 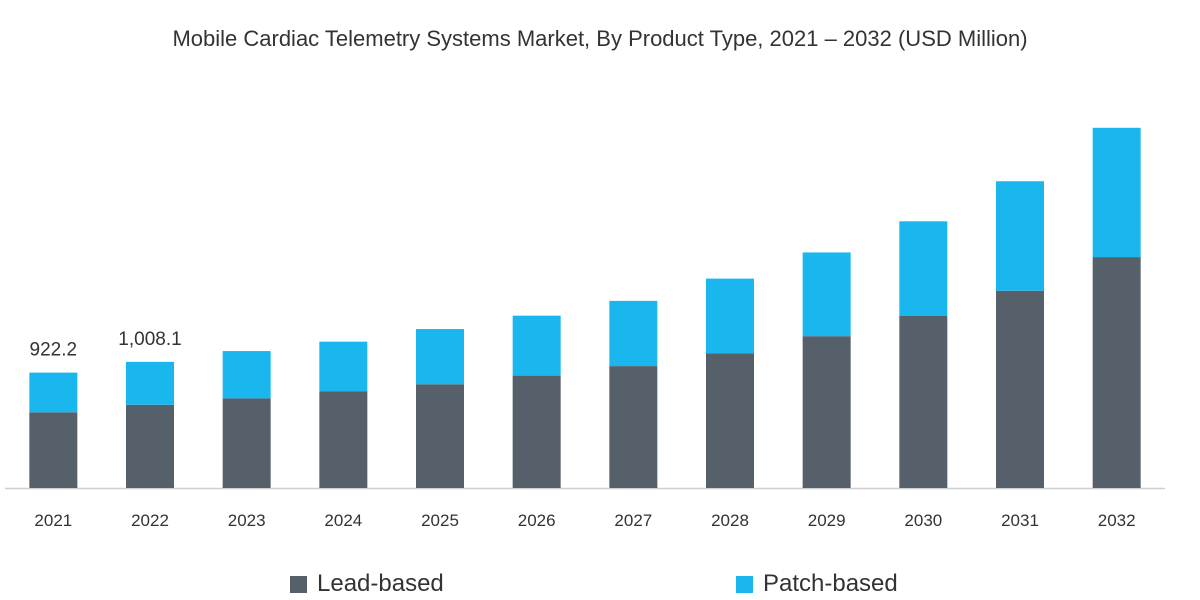 I want to click on x-tick-label-2022: 2022, so click(x=150, y=520).